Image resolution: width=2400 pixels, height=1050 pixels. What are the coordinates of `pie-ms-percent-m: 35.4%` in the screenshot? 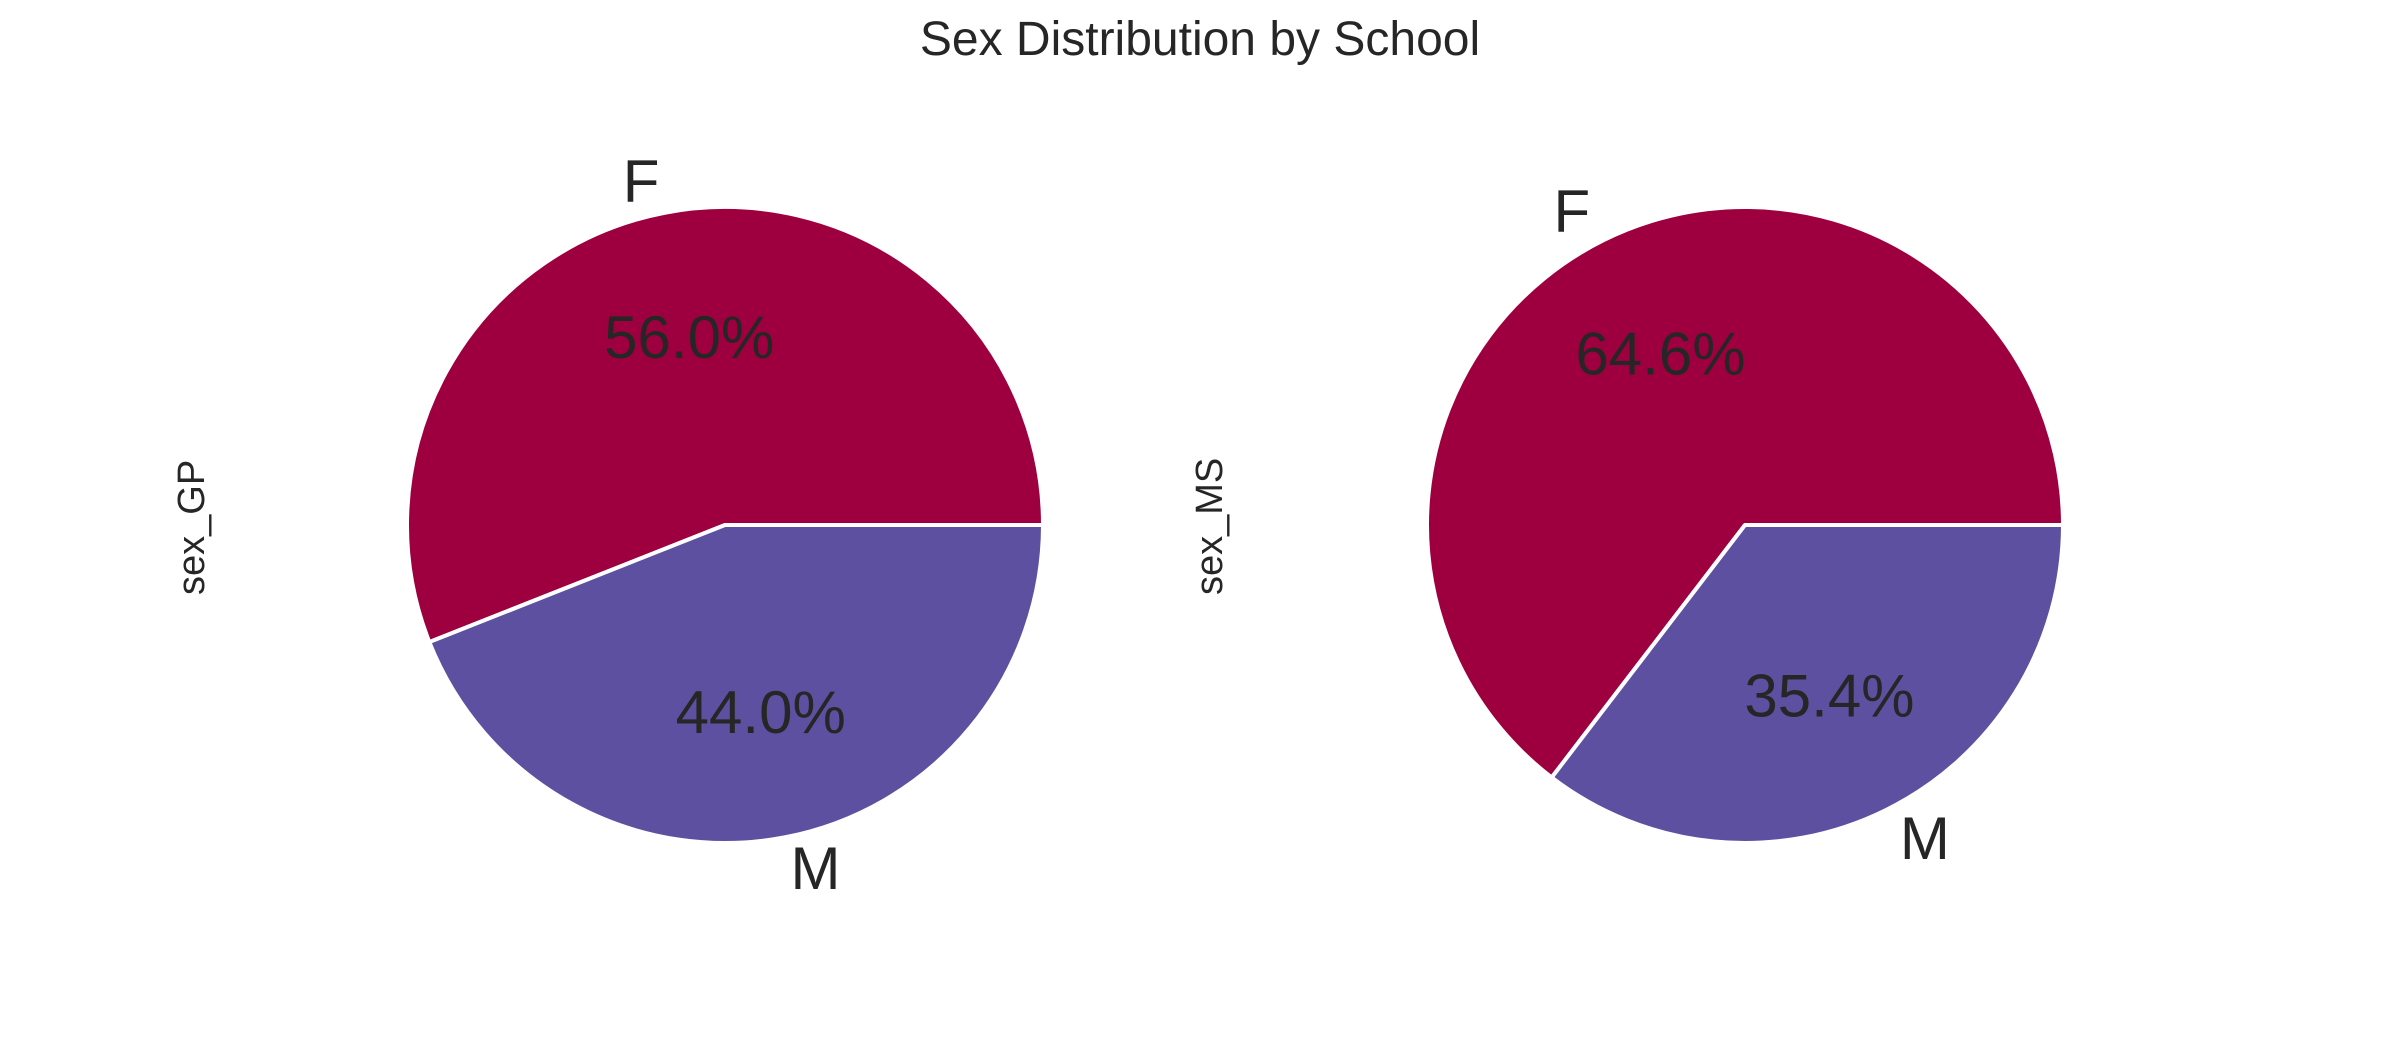 It's located at (1829, 696).